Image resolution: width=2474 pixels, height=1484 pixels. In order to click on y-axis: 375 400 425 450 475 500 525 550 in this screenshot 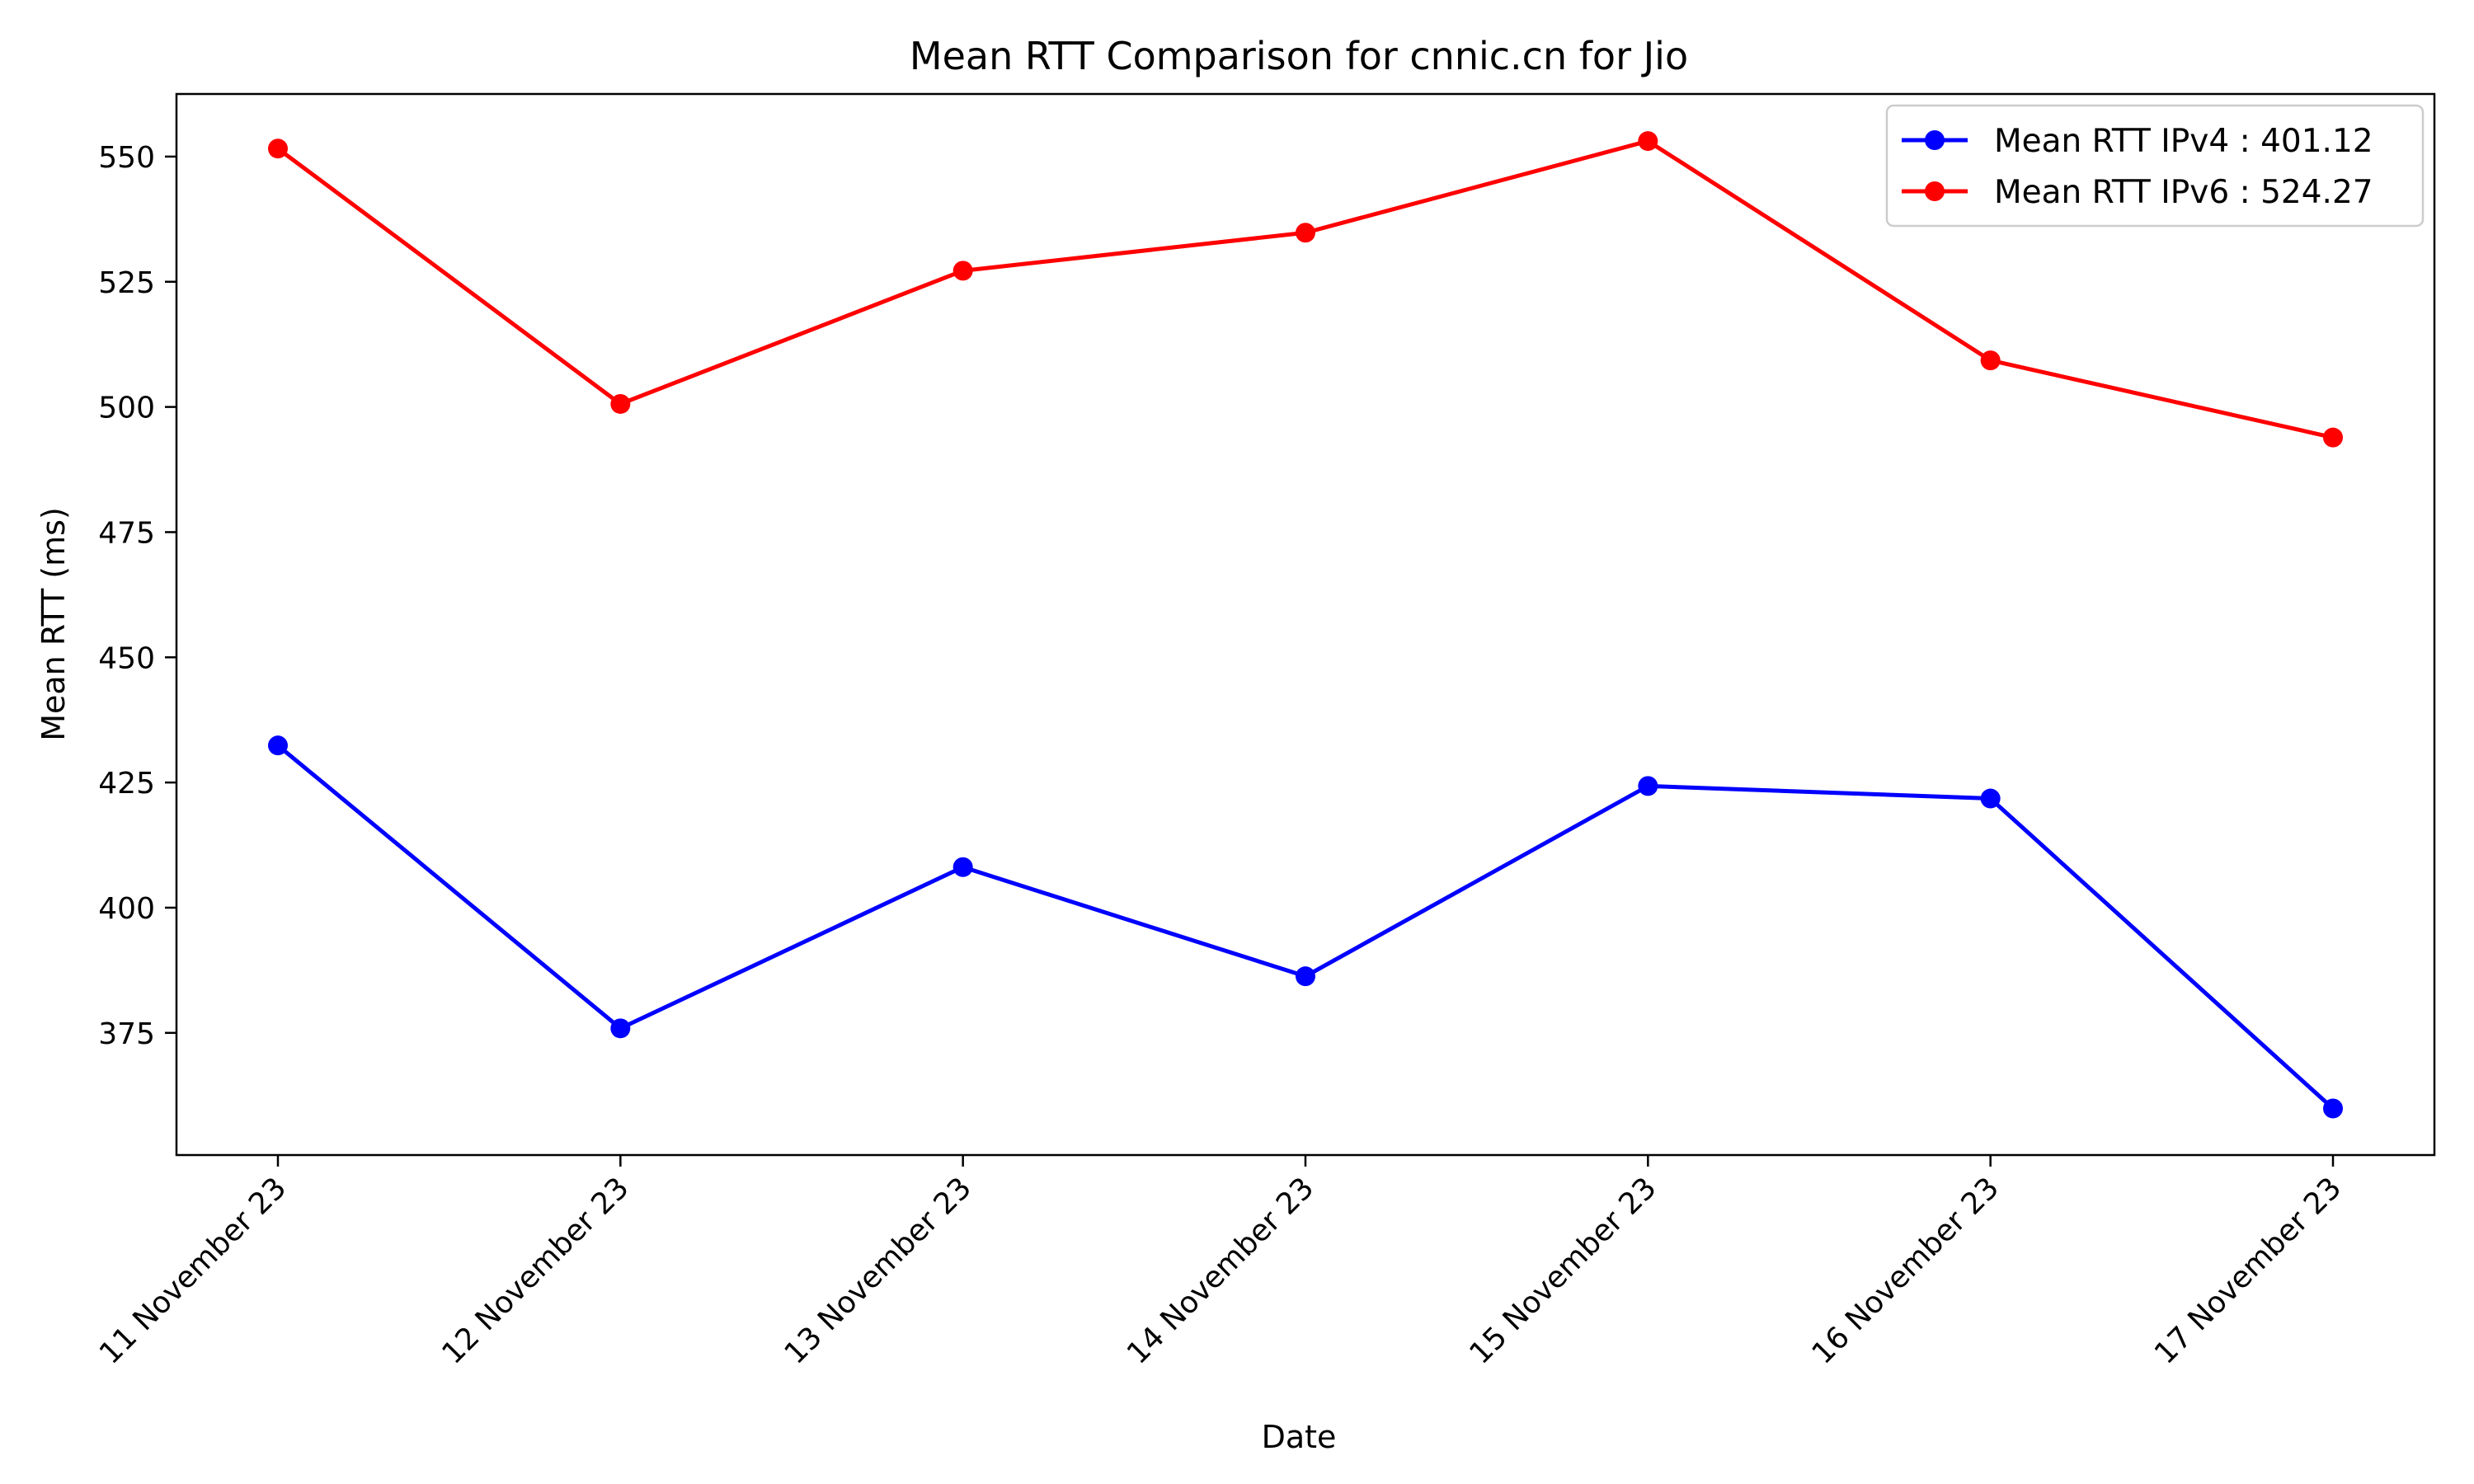, I will do `click(137, 596)`.